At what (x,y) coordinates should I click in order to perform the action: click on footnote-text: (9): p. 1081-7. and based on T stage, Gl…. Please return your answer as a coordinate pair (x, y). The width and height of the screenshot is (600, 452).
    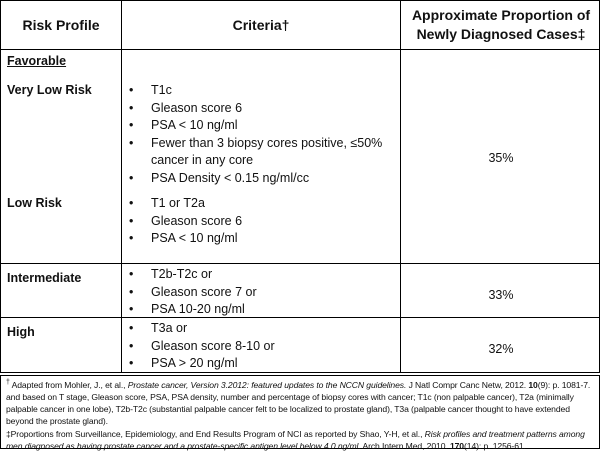
    Looking at the image, I should click on (298, 403).